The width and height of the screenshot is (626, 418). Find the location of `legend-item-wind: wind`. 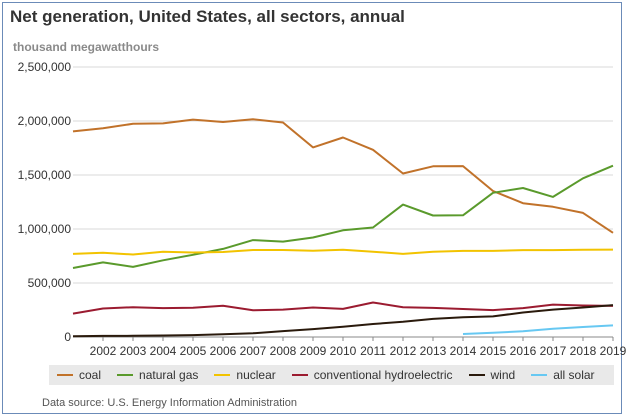

legend-item-wind: wind is located at coordinates (492, 375).